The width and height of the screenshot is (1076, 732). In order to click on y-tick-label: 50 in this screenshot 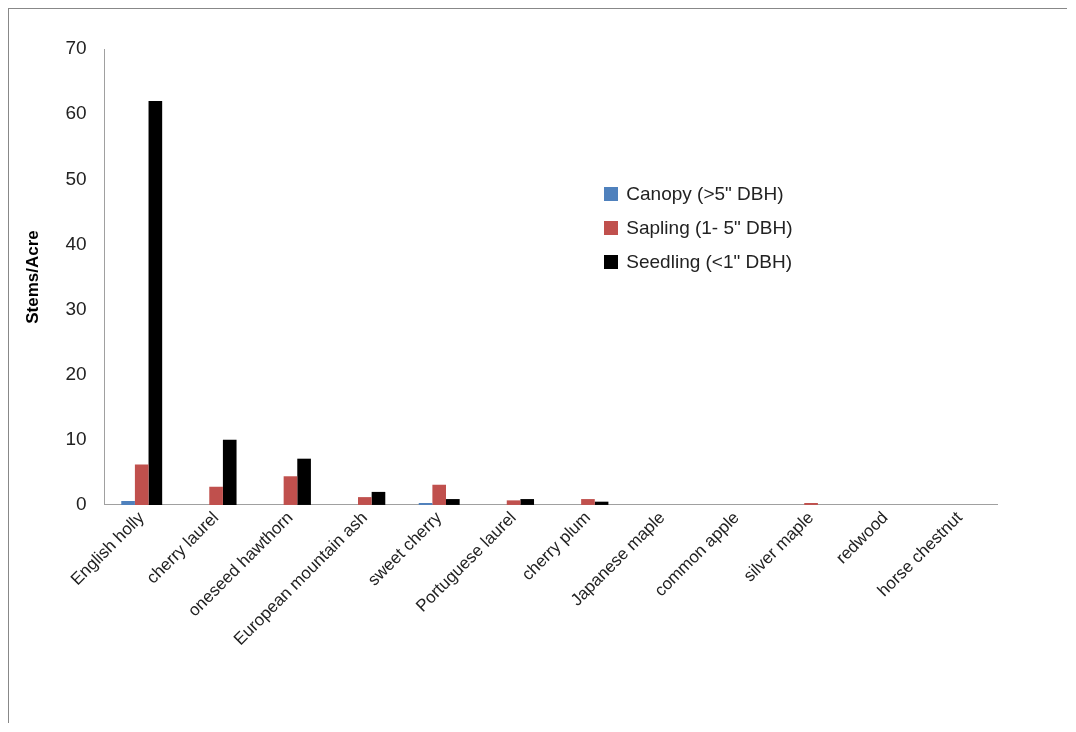, I will do `click(76, 178)`.